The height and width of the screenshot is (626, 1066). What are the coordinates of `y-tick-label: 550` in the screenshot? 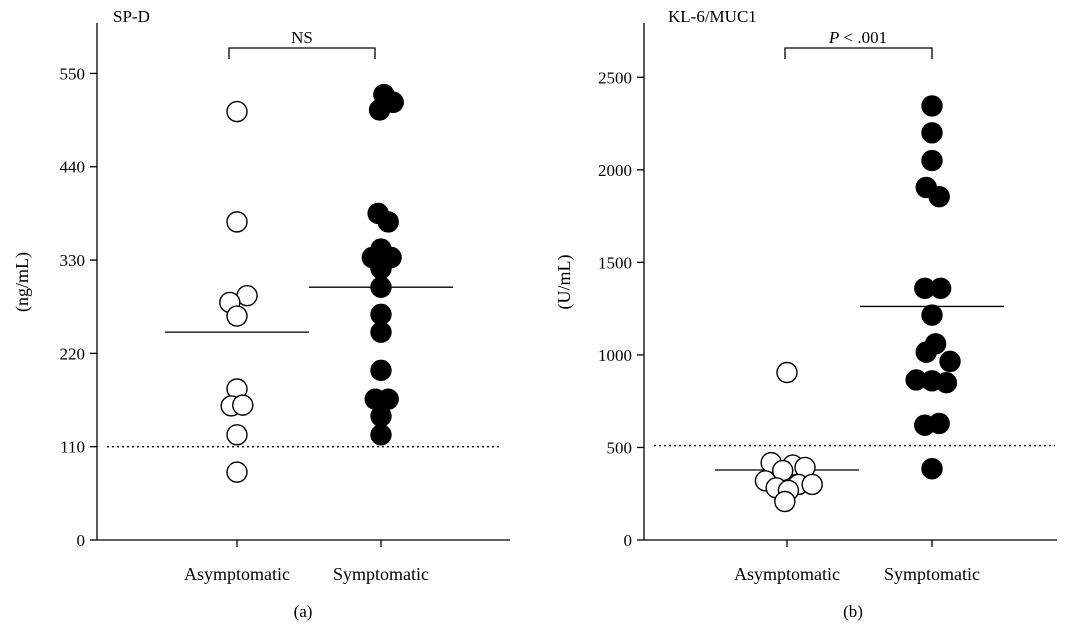 It's located at (73, 73).